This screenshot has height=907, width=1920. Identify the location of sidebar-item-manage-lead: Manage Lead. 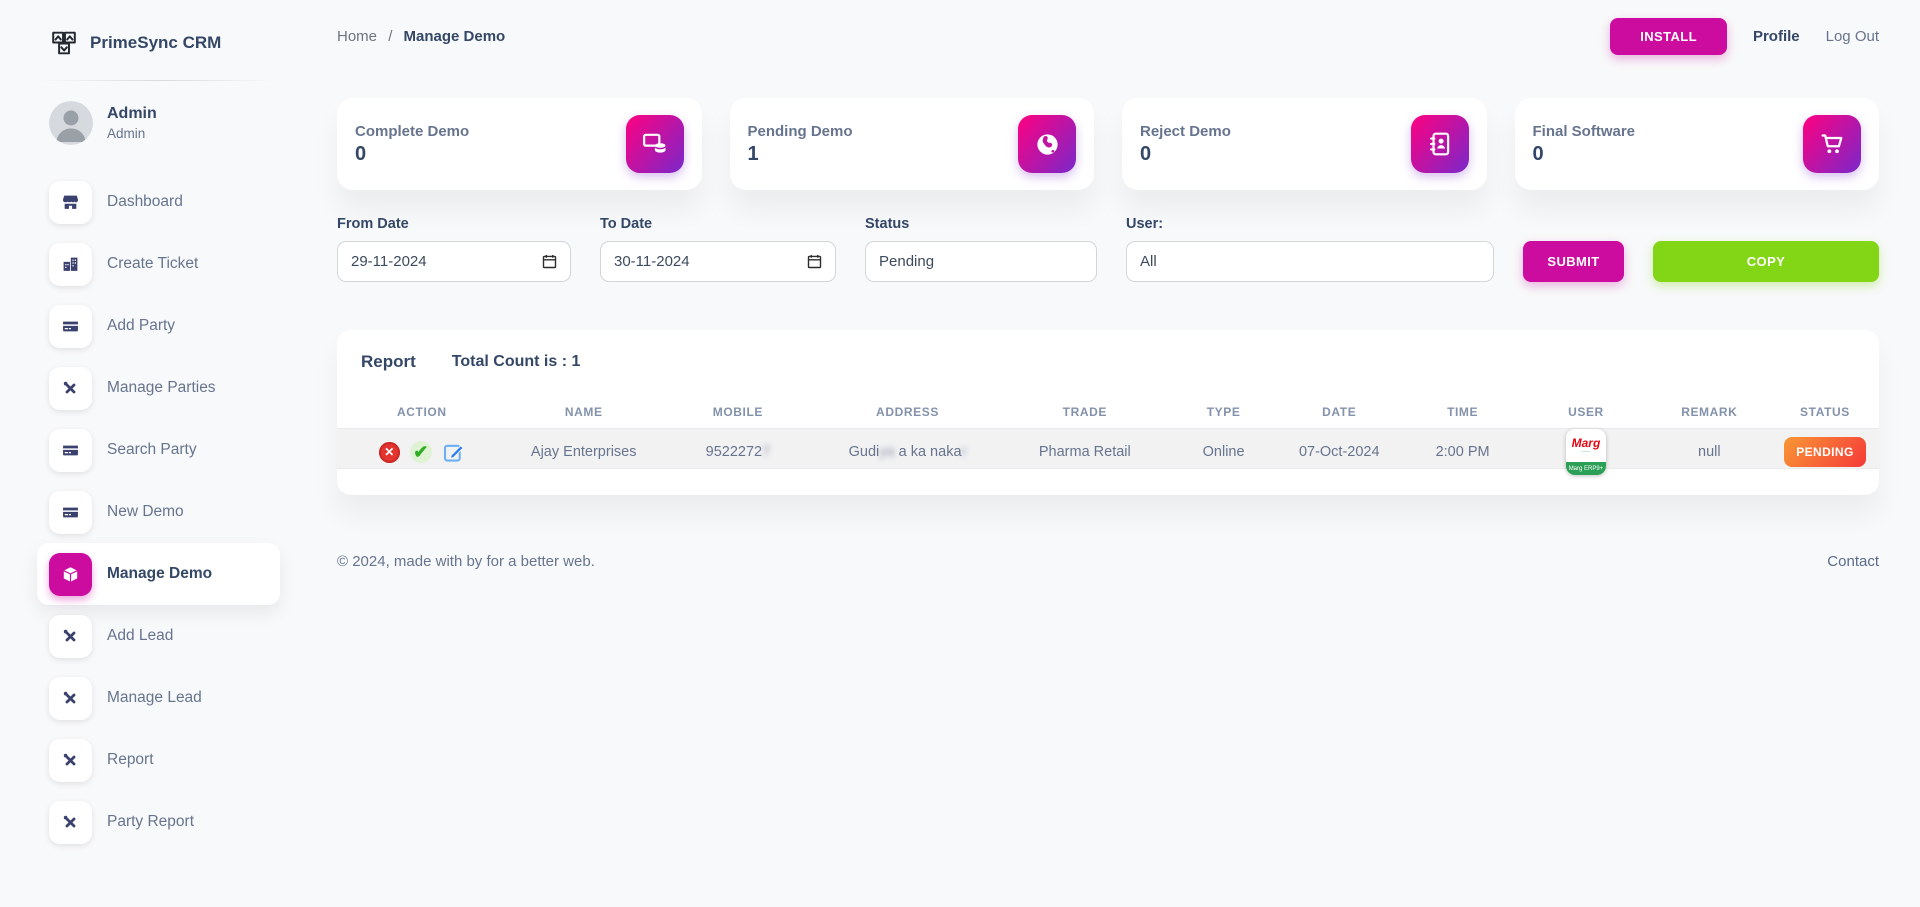
(158, 698).